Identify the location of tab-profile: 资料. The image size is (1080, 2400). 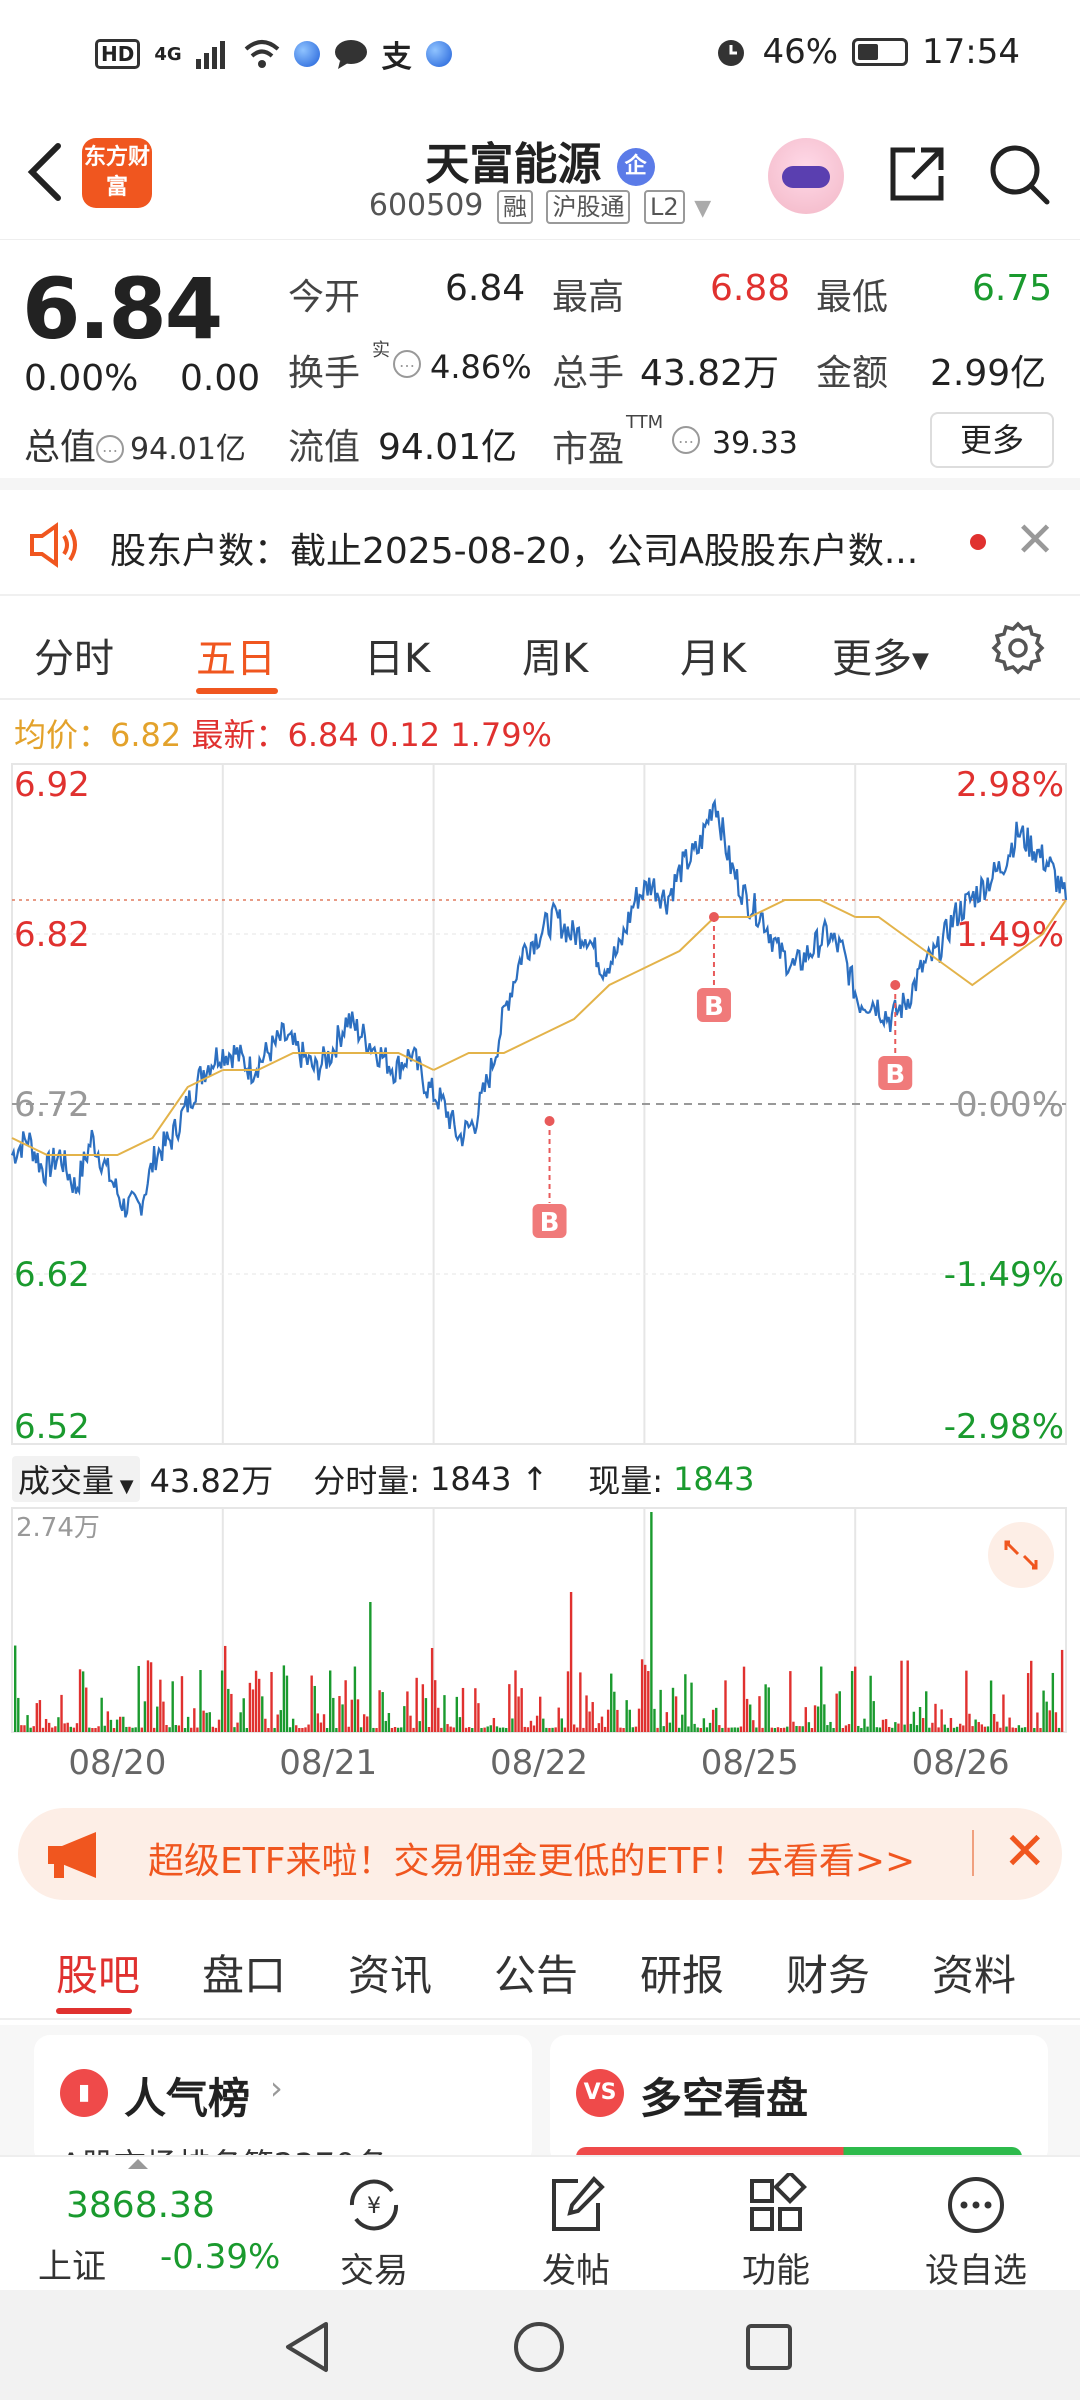
(974, 1975).